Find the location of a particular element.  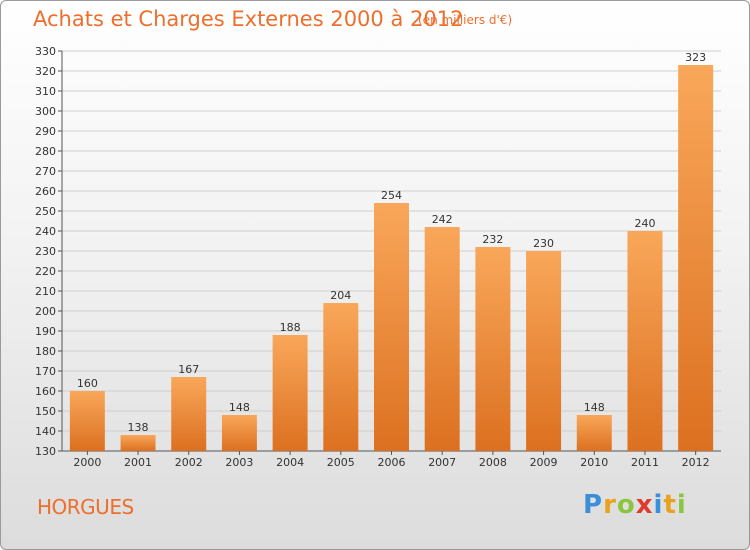

proxiti-logo: Proxiti is located at coordinates (635, 505).